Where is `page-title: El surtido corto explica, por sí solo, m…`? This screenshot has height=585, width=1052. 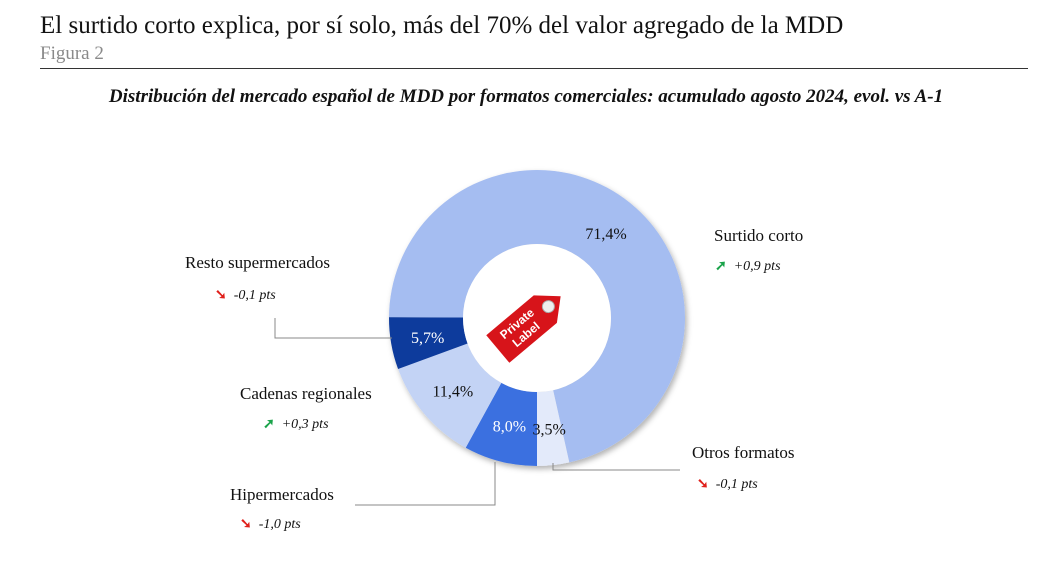
page-title: El surtido corto explica, por sí solo, m… is located at coordinates (442, 25).